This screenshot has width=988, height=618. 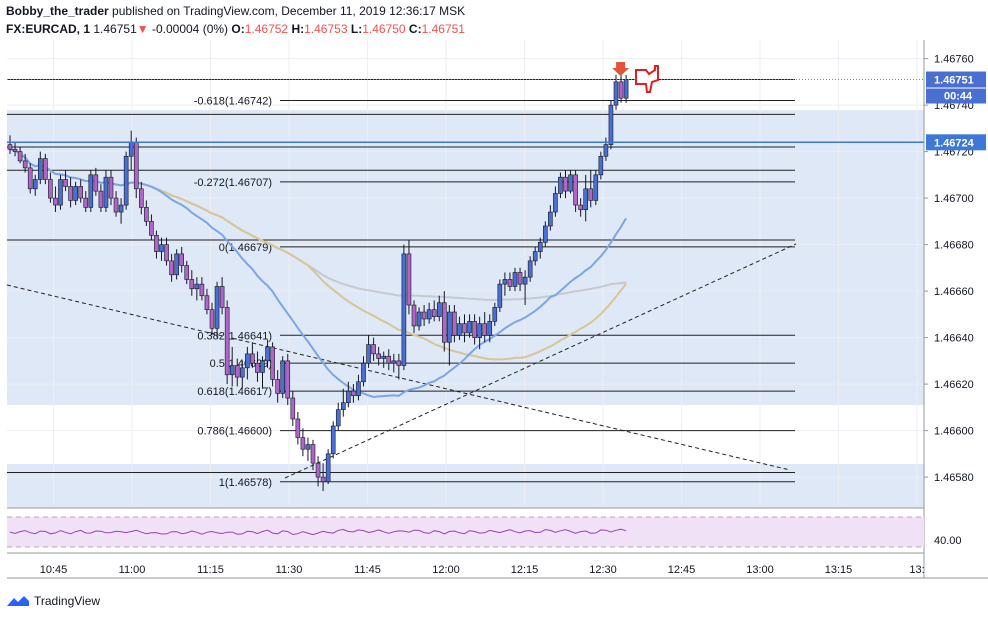 What do you see at coordinates (954, 60) in the screenshot?
I see `price-axis-label: 1.46760` at bounding box center [954, 60].